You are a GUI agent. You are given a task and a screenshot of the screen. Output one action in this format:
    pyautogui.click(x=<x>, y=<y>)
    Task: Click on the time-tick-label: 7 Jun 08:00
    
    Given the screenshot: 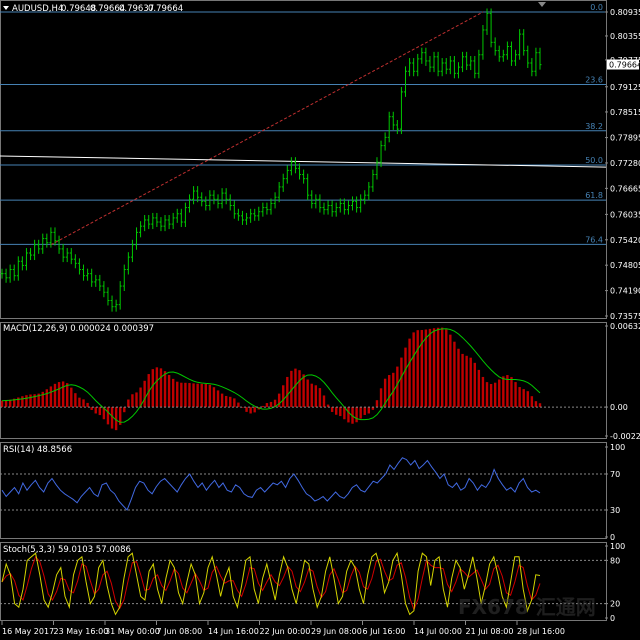 What is the action you would take?
    pyautogui.click(x=180, y=631)
    